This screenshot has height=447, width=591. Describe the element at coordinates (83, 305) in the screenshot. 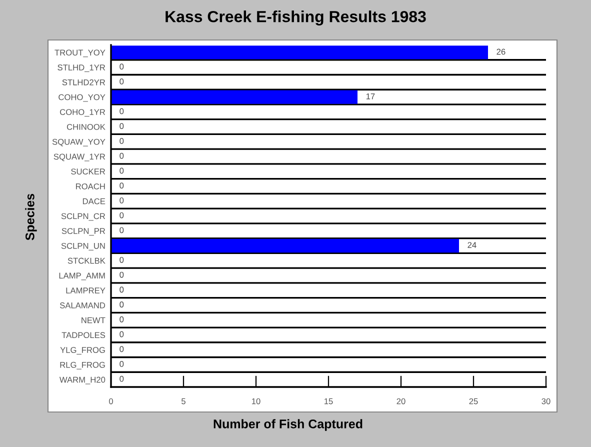

I see `y-tick-label: SALAMAND` at that location.